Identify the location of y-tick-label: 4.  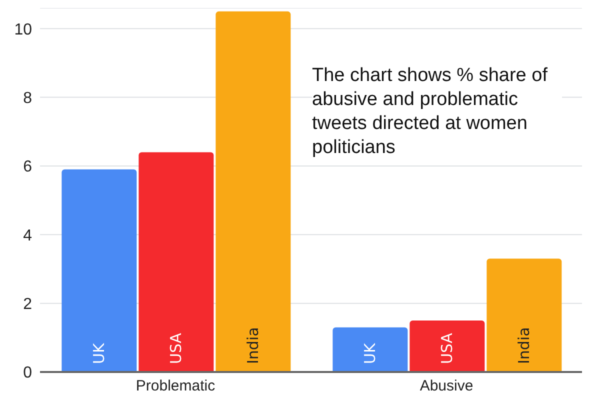
(27, 235).